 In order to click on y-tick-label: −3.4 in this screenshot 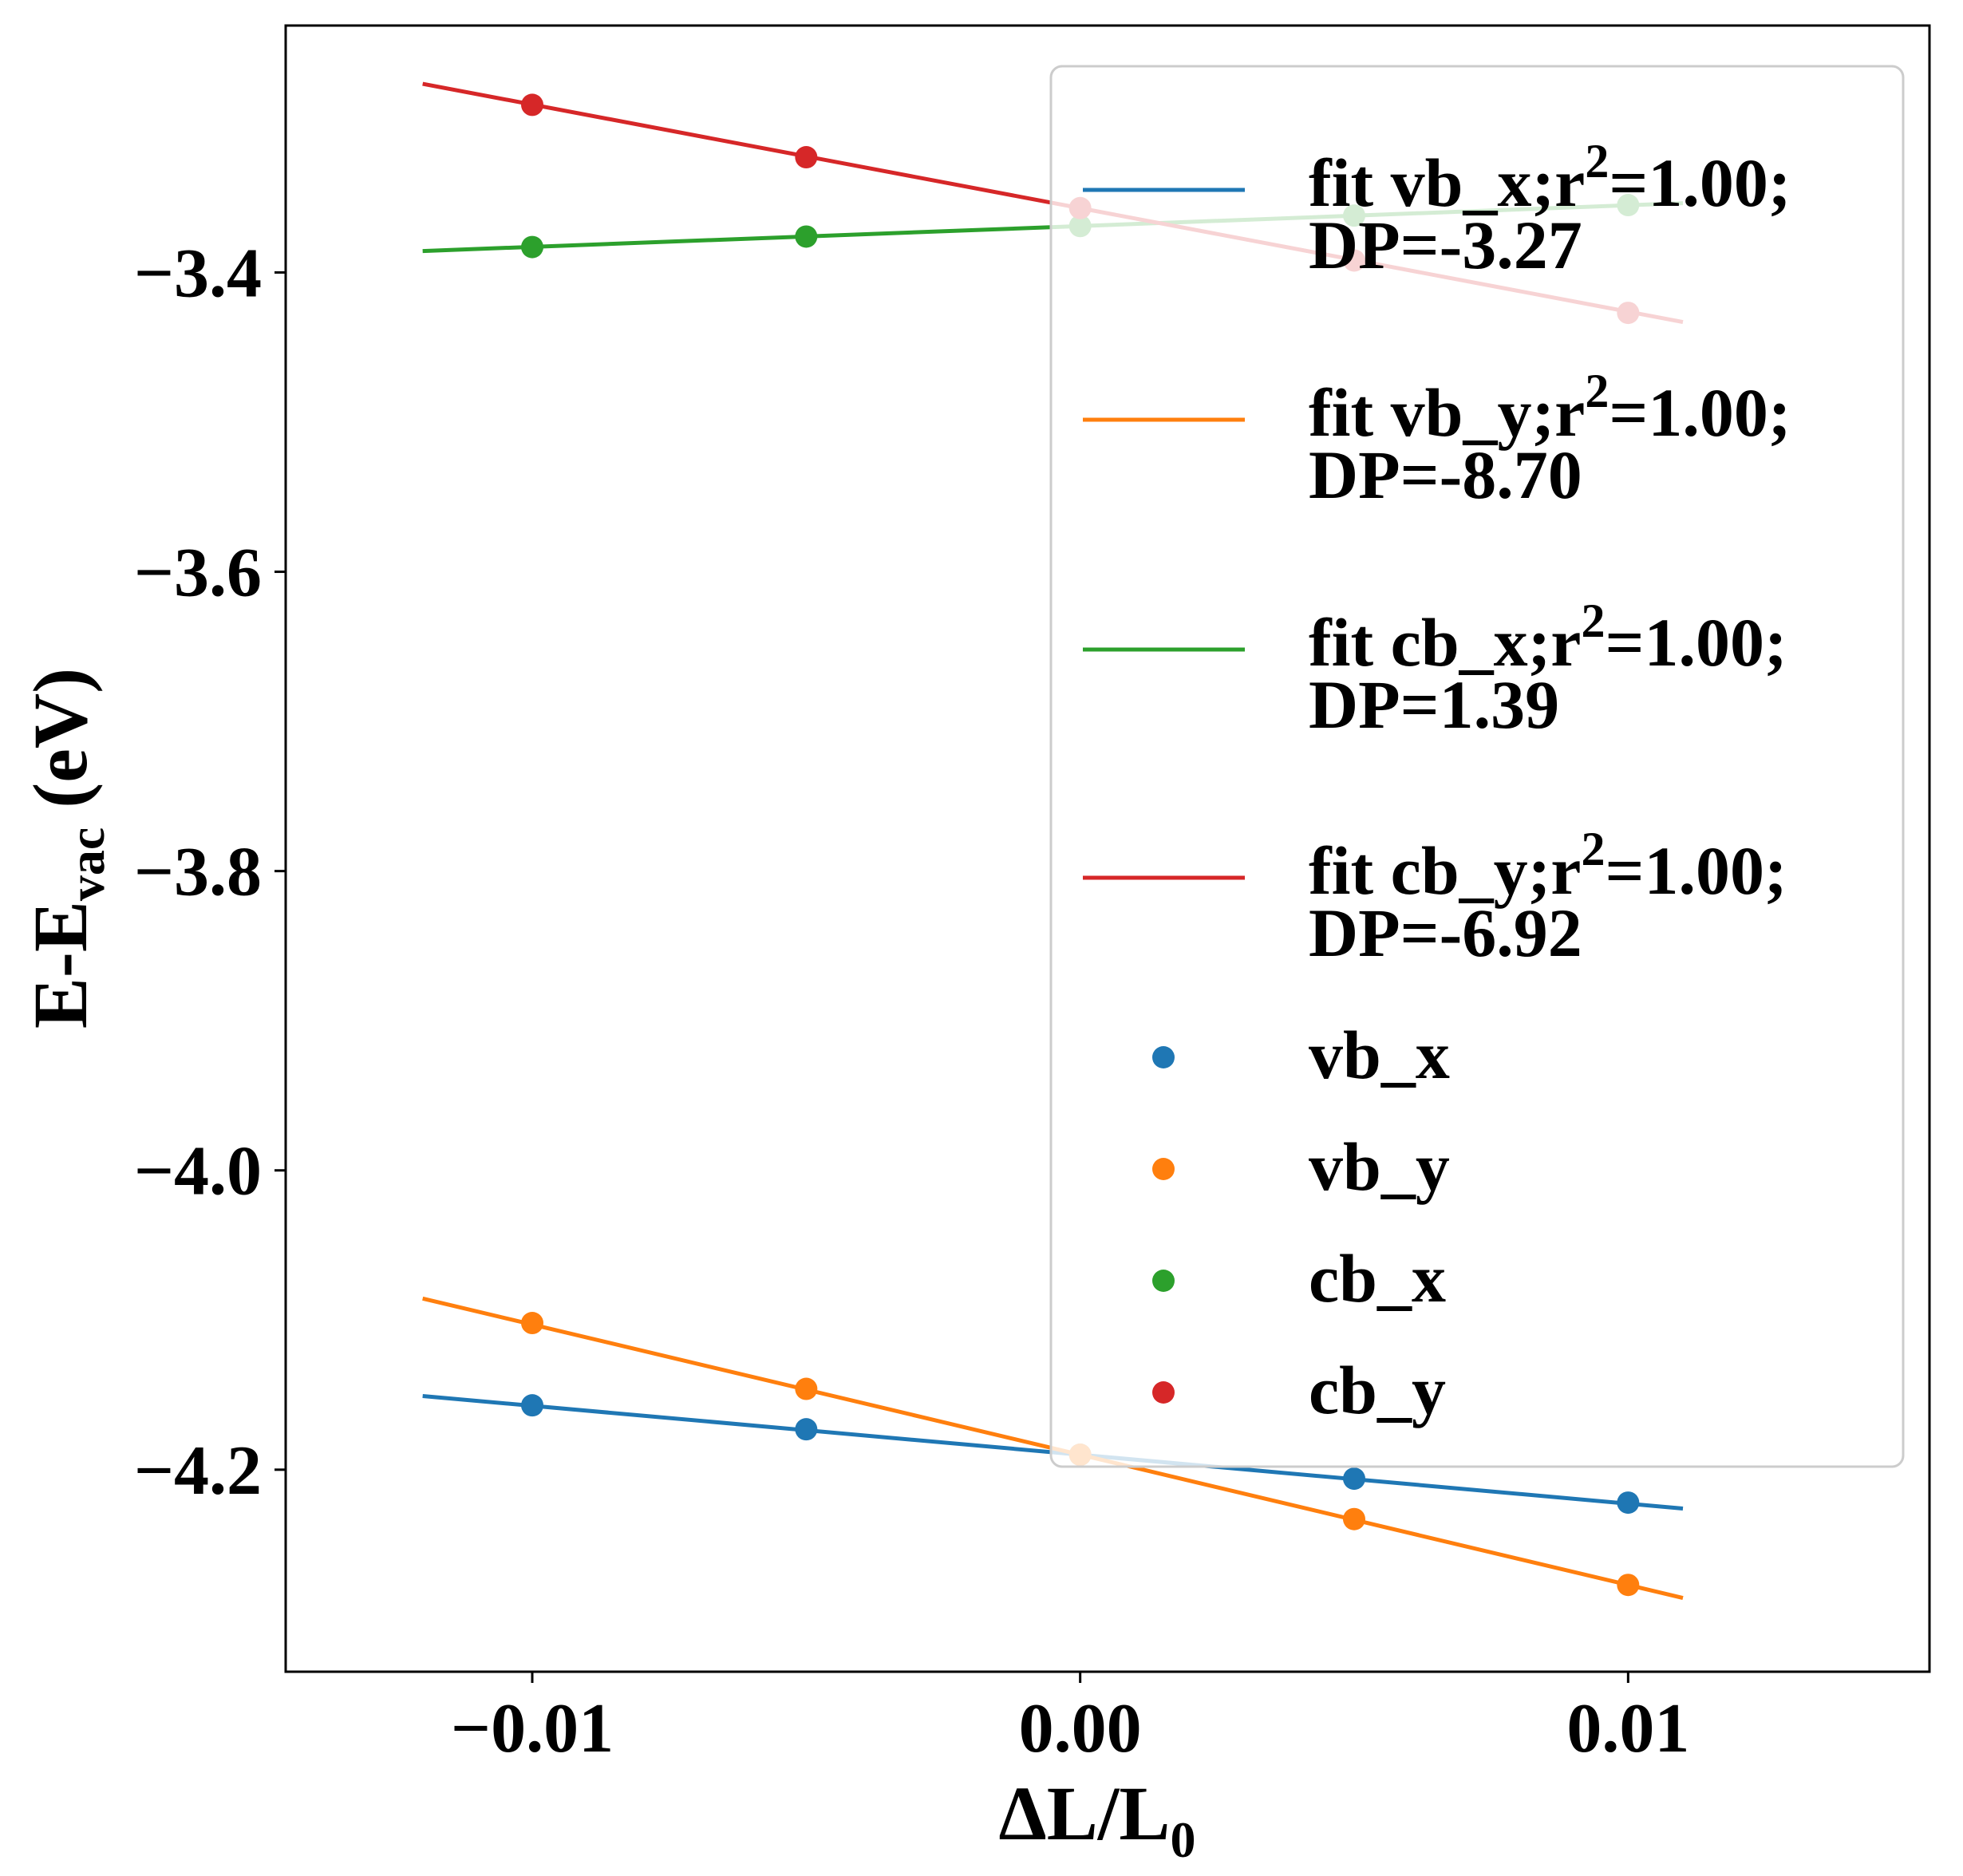, I will do `click(198, 273)`.